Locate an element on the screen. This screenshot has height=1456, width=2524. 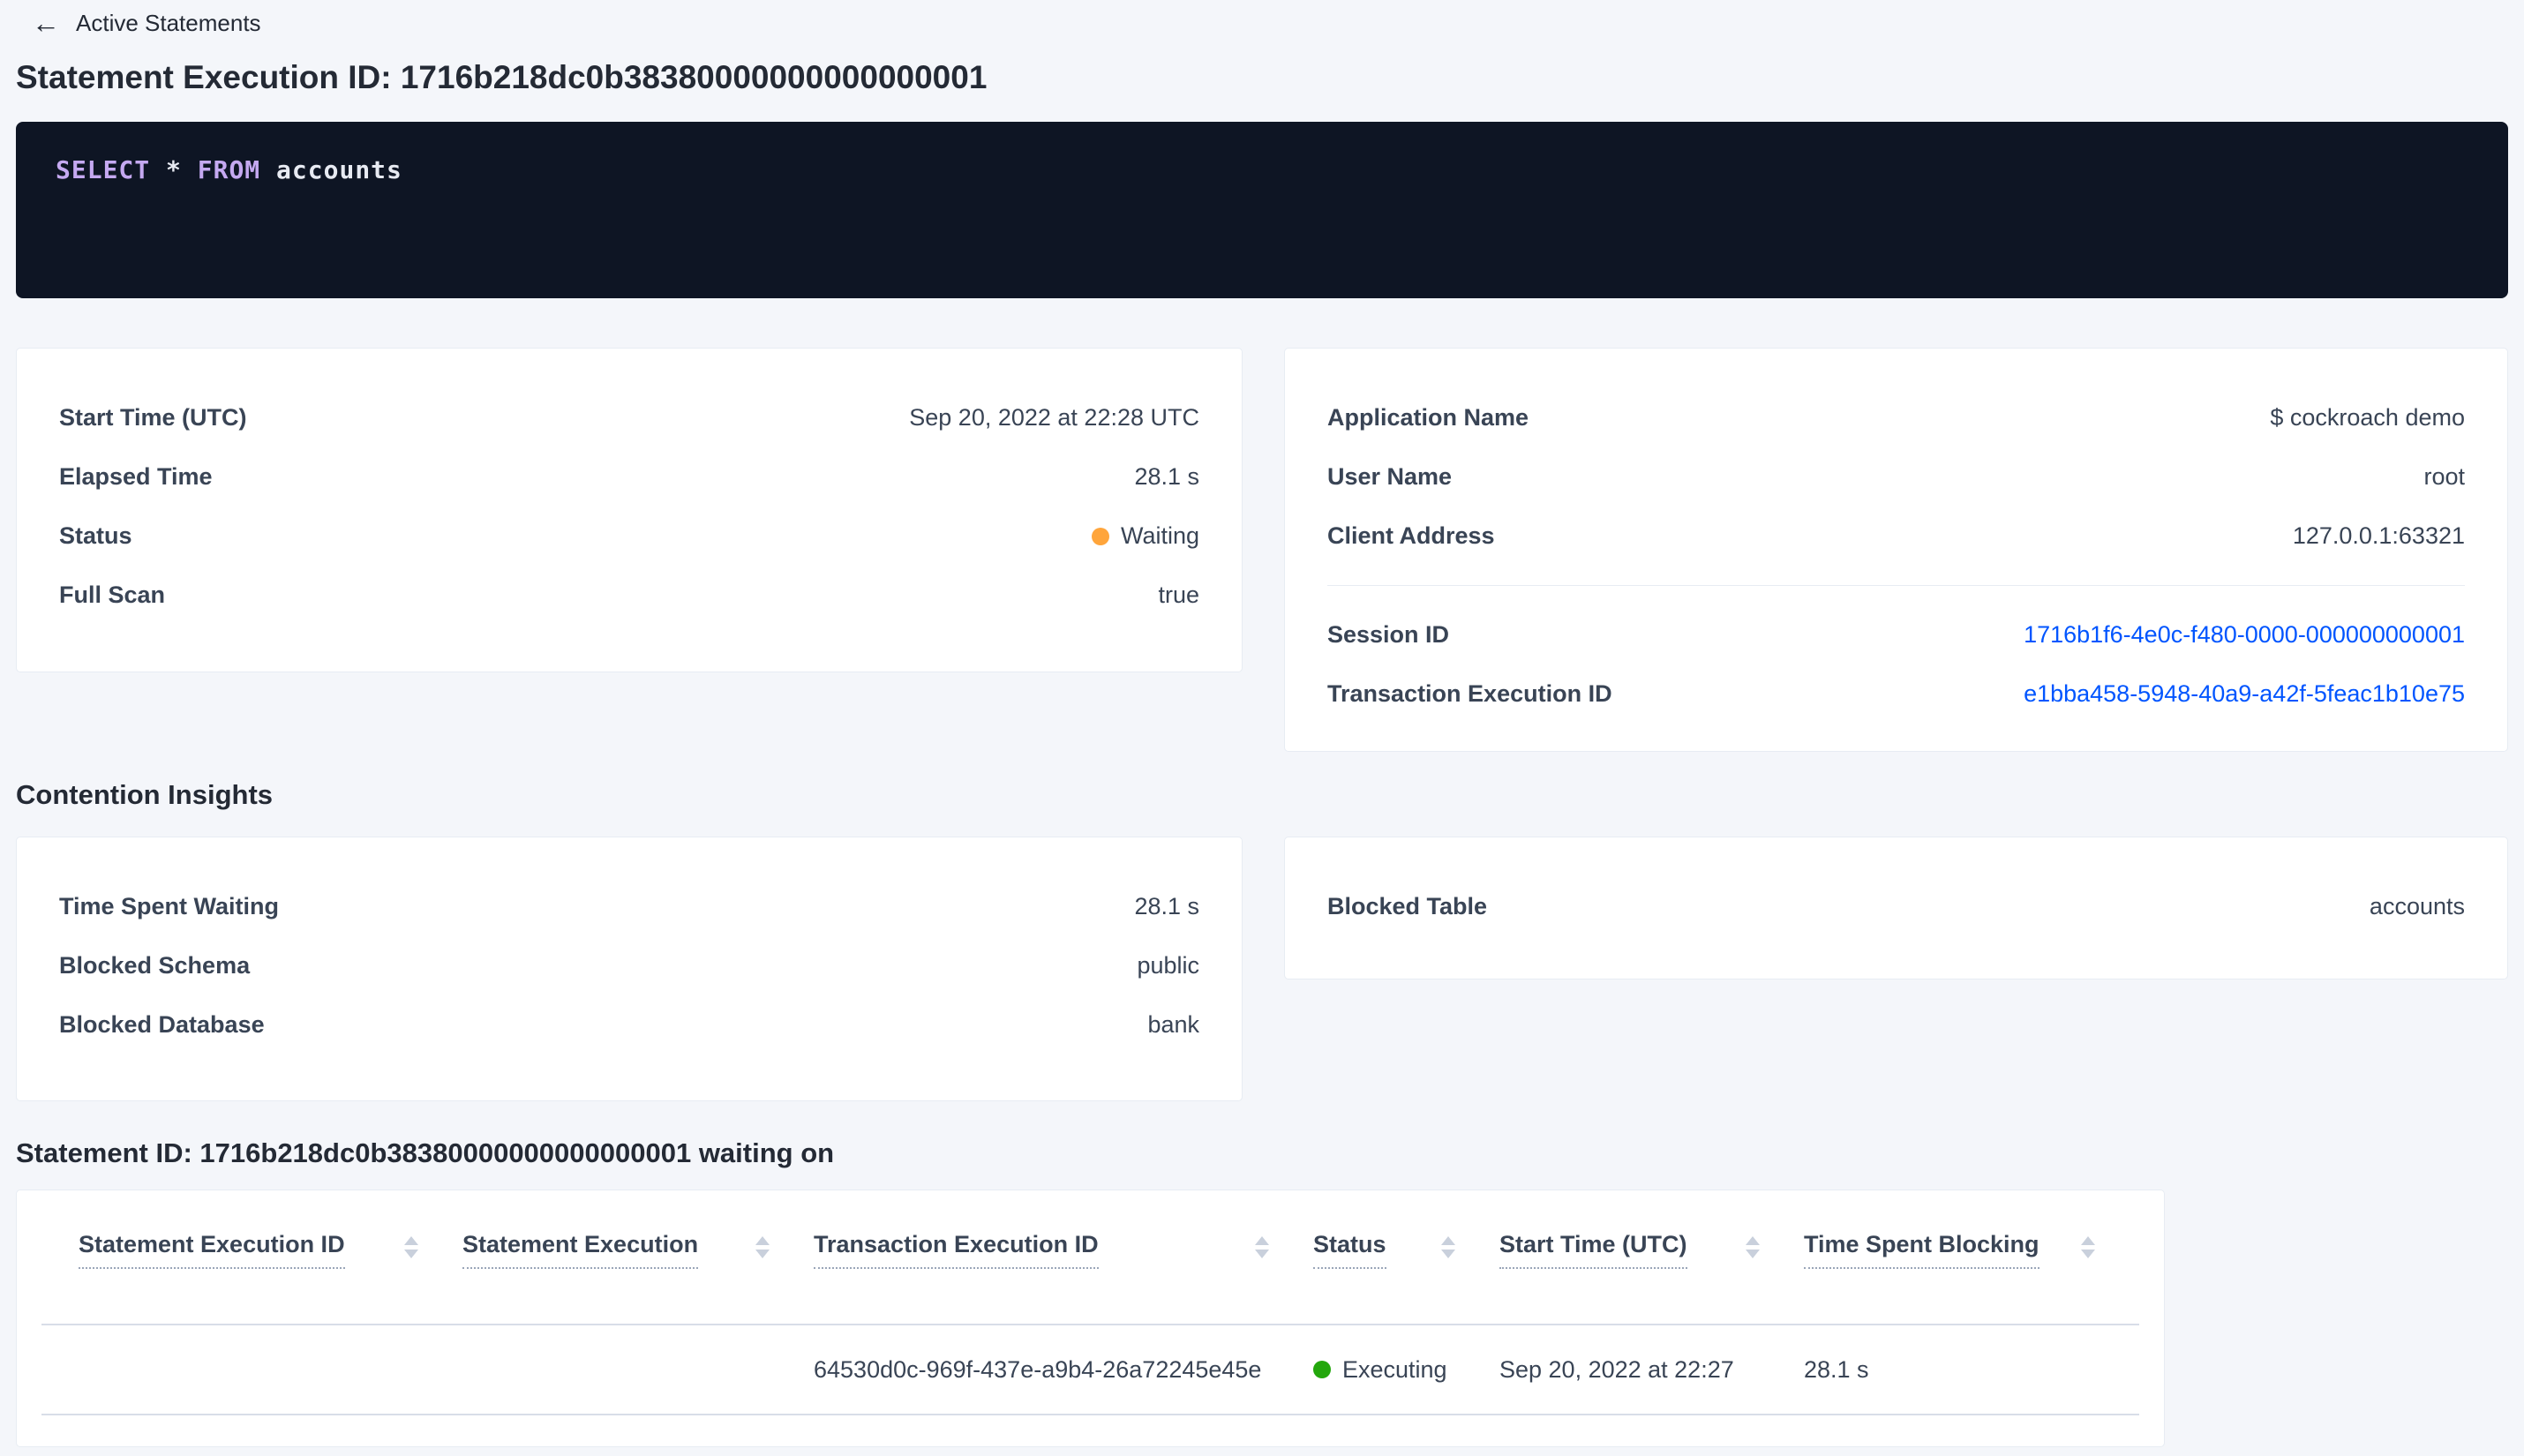
cell-start-time: Sep 20, 2022 at 22:27 is located at coordinates (1616, 1369).